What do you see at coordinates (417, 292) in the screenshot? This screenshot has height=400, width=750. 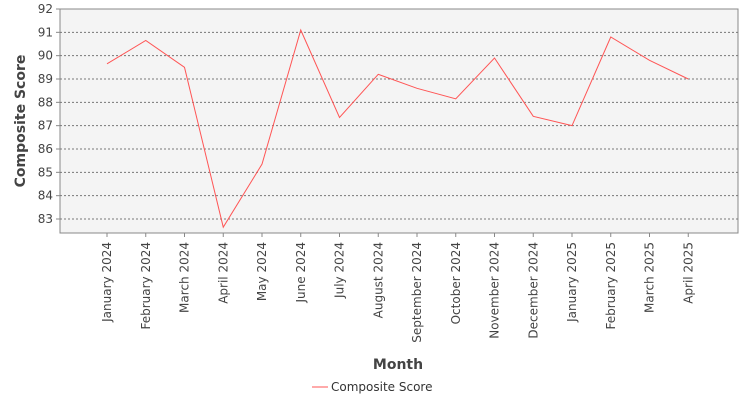 I see `x-tick-label: September 2024` at bounding box center [417, 292].